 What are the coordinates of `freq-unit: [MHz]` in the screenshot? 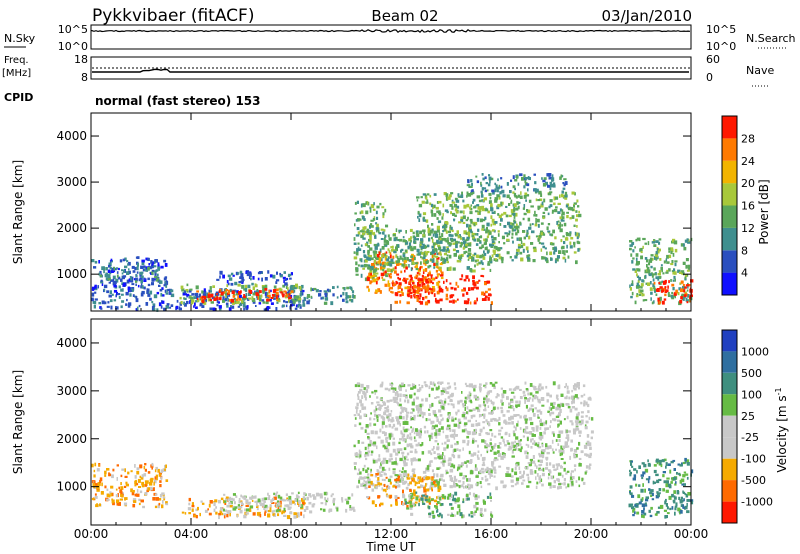 It's located at (16, 73).